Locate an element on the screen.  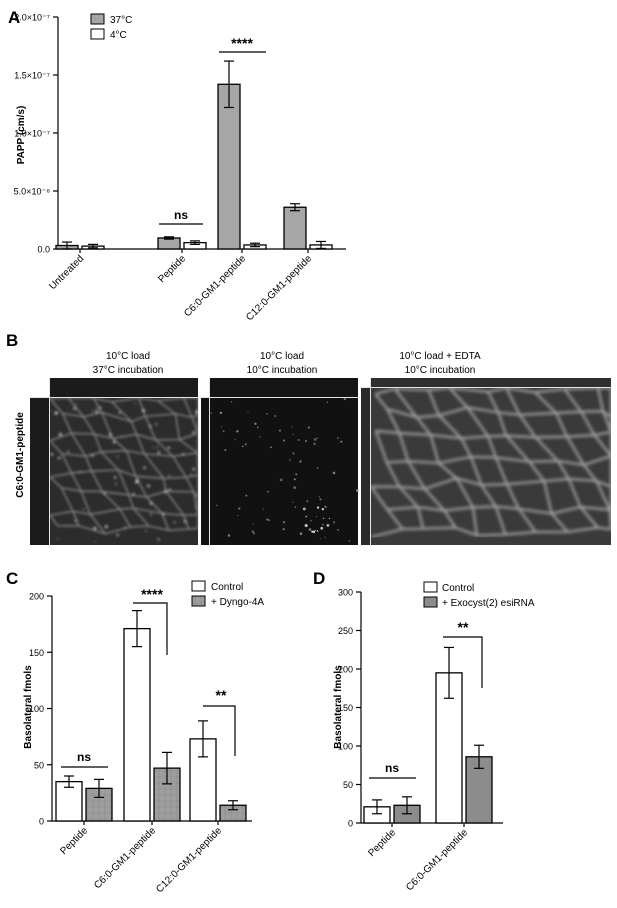
legend-a-swatch-37c is located at coordinates (97, 19).